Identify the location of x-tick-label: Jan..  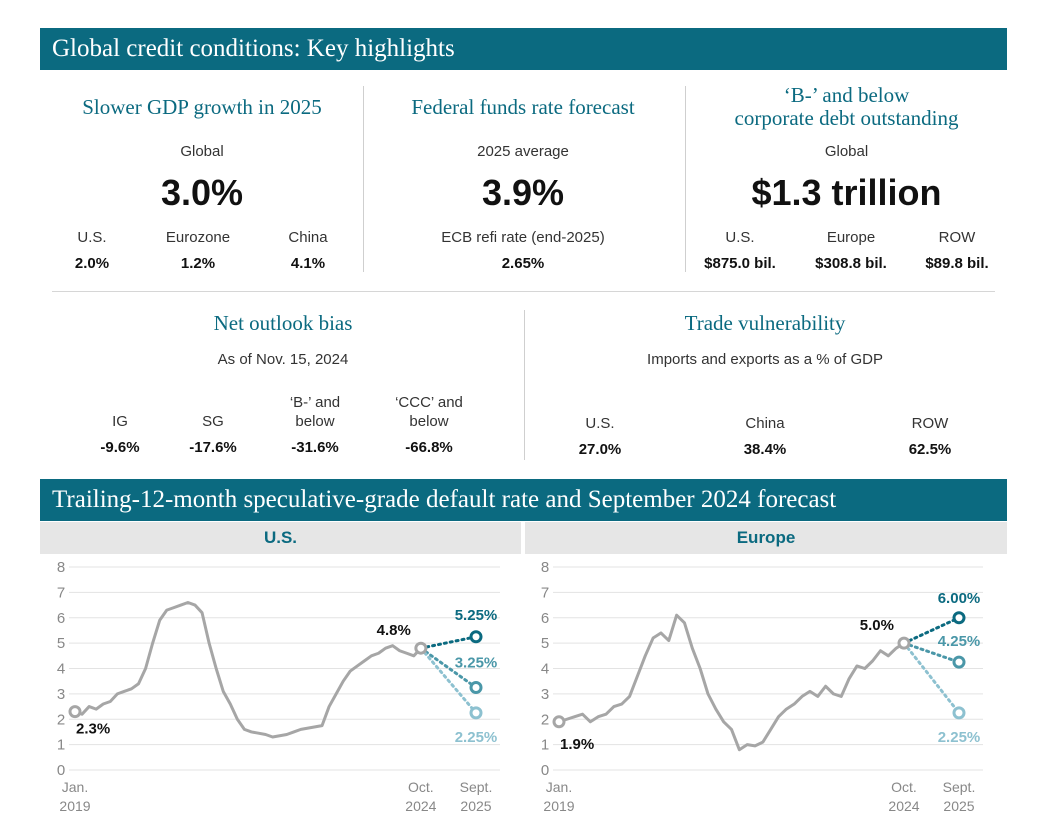
(559, 787).